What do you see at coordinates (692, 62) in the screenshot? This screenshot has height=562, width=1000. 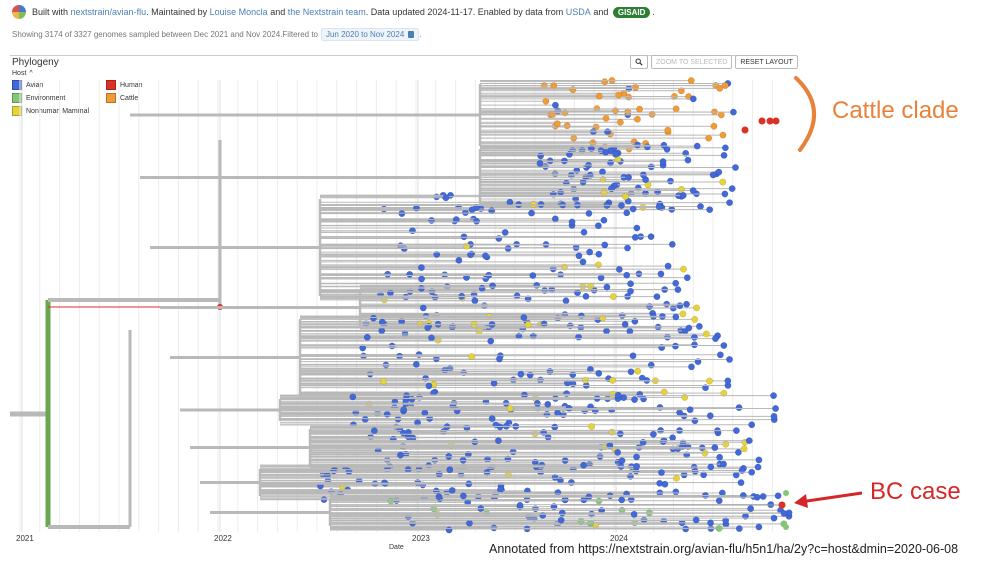 I see `zoom-to-selected-button: ZOOM TO SELECTED` at bounding box center [692, 62].